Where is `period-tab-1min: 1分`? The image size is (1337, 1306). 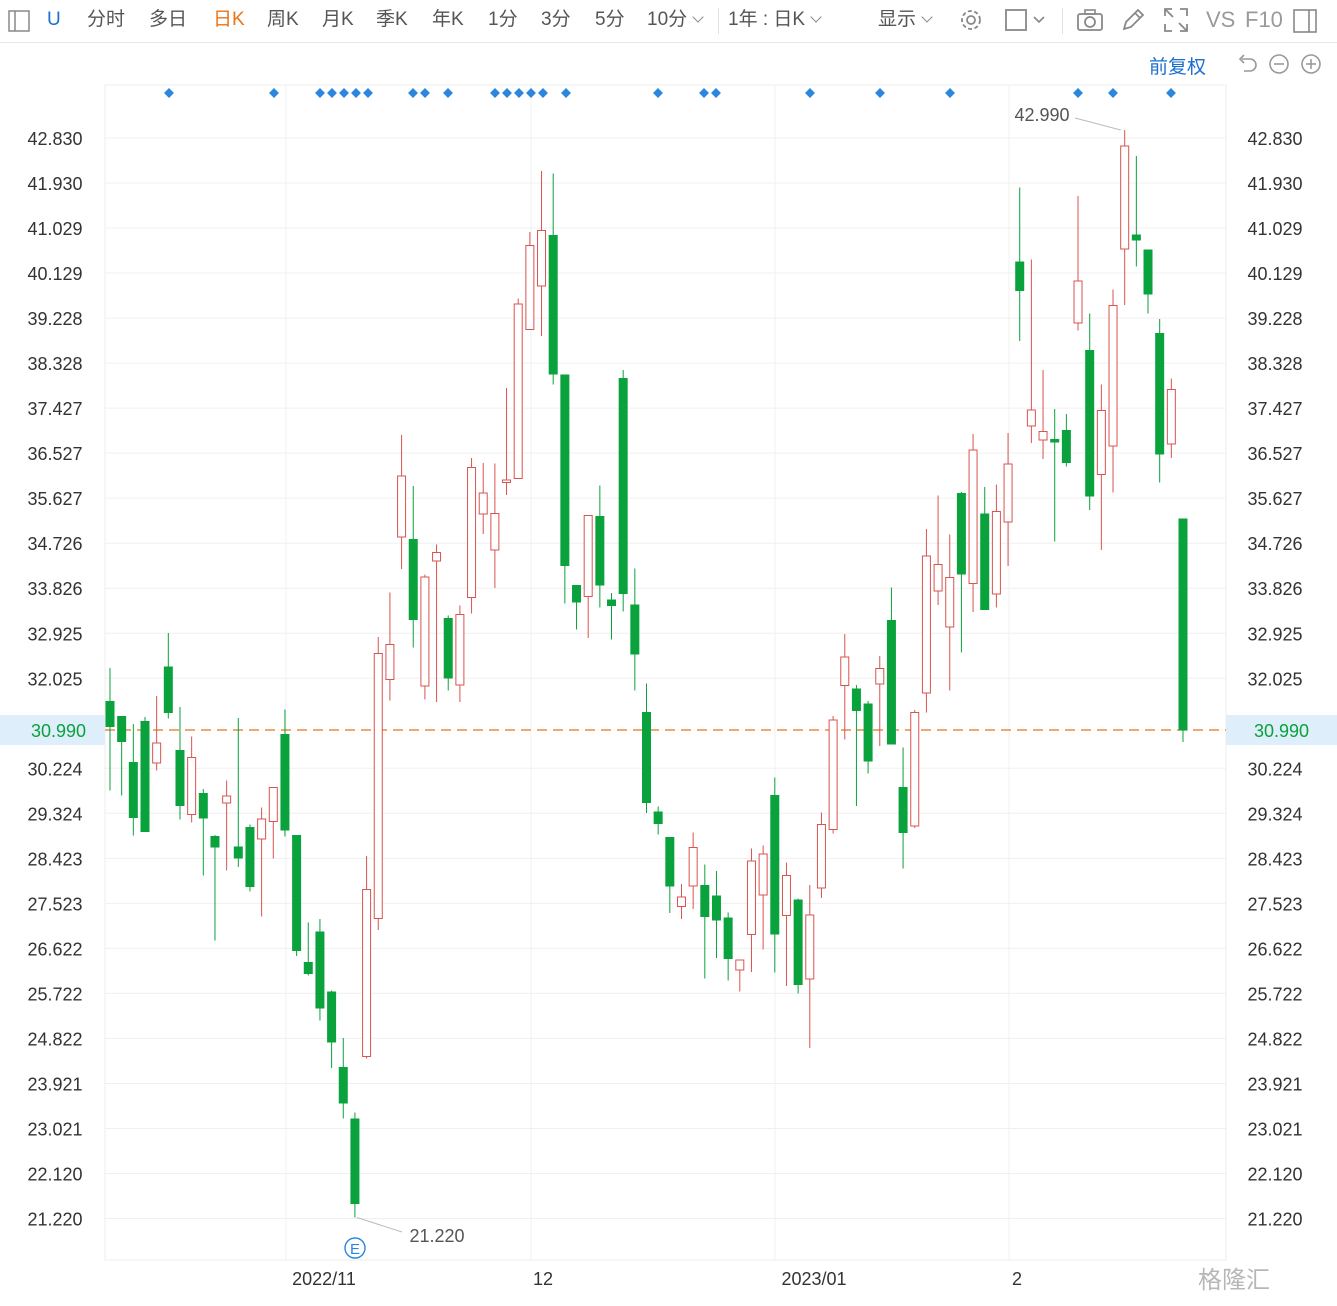
period-tab-1min: 1分 is located at coordinates (503, 19).